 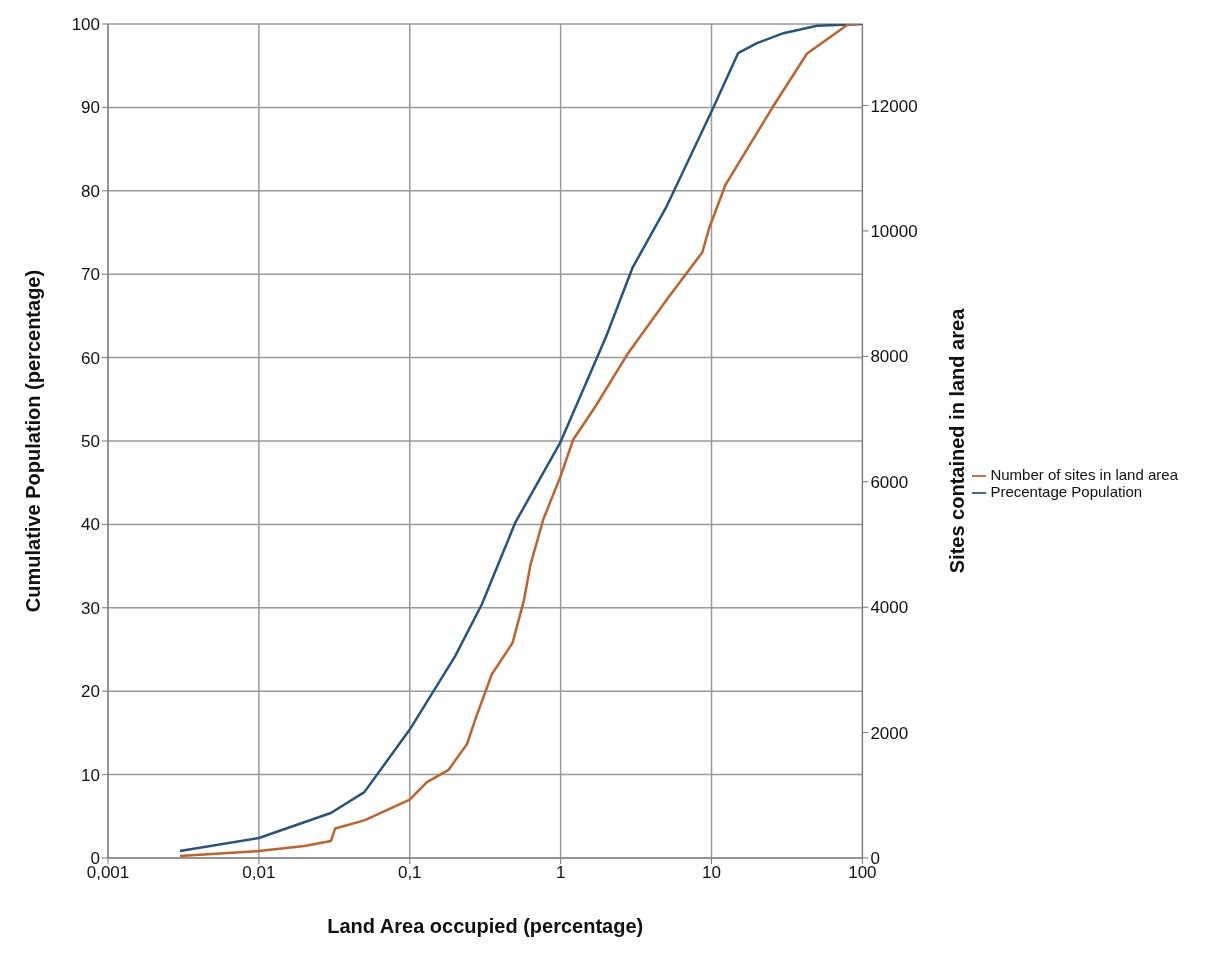 What do you see at coordinates (409, 873) in the screenshot?
I see `x-tick-label: 0,1` at bounding box center [409, 873].